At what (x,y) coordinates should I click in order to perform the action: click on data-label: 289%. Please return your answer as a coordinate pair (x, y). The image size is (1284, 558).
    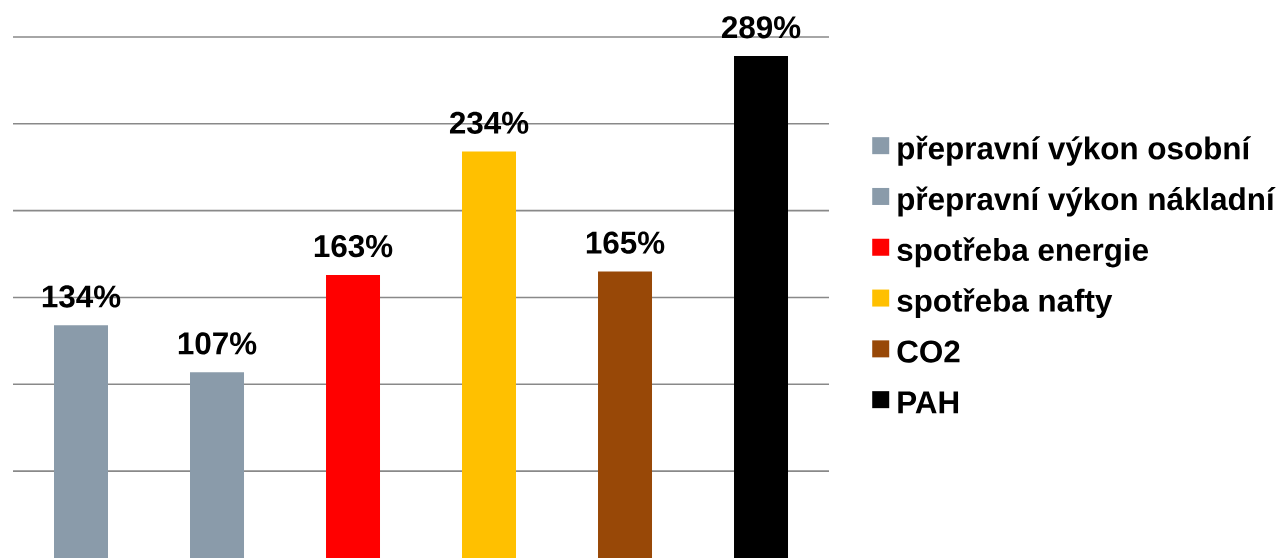
    Looking at the image, I should click on (761, 27).